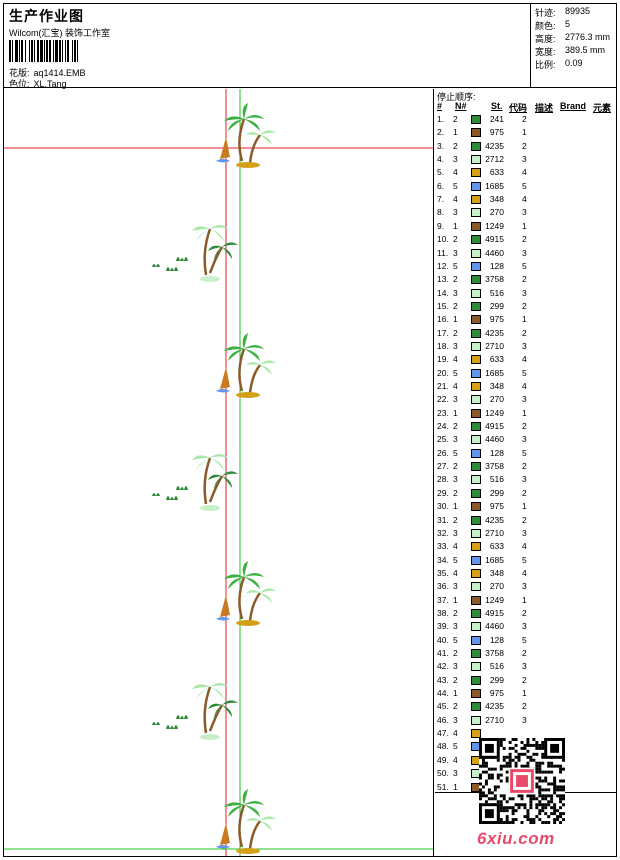 The height and width of the screenshot is (860, 620). Describe the element at coordinates (246, 365) in the screenshot. I see `palm-motif-a` at that location.